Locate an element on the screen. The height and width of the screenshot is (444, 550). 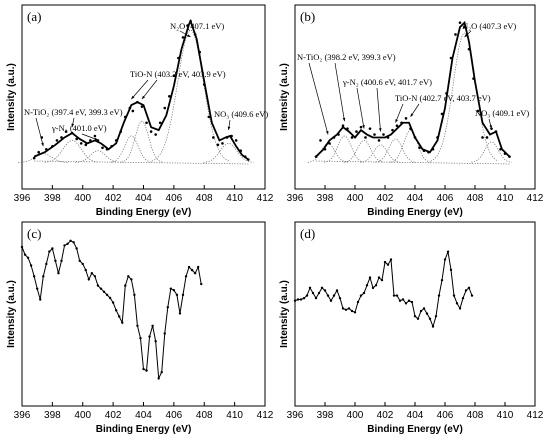
baseline is located at coordinates (141, 162).